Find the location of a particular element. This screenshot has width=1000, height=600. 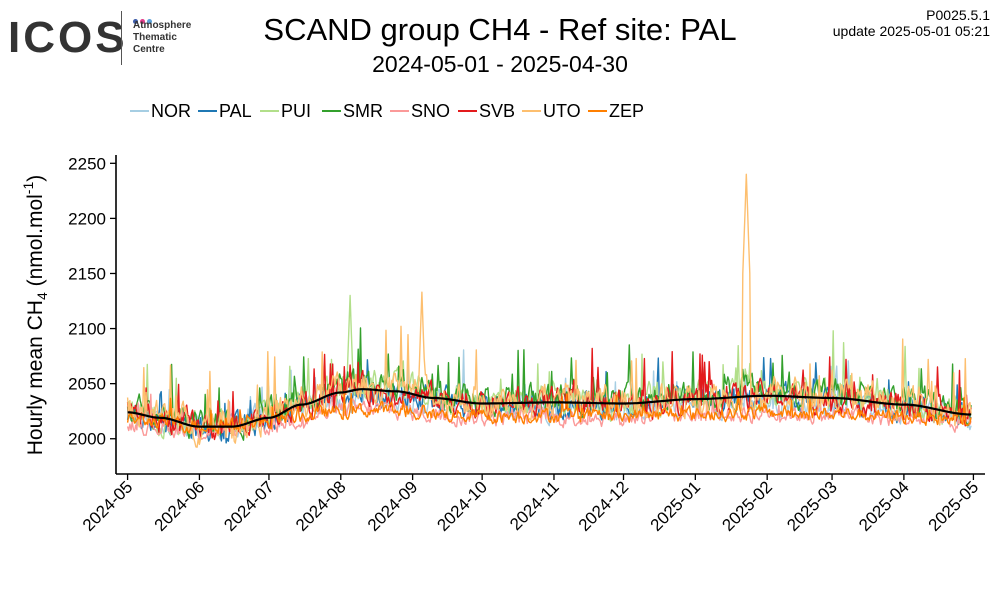

legend-label: PUI is located at coordinates (296, 111).